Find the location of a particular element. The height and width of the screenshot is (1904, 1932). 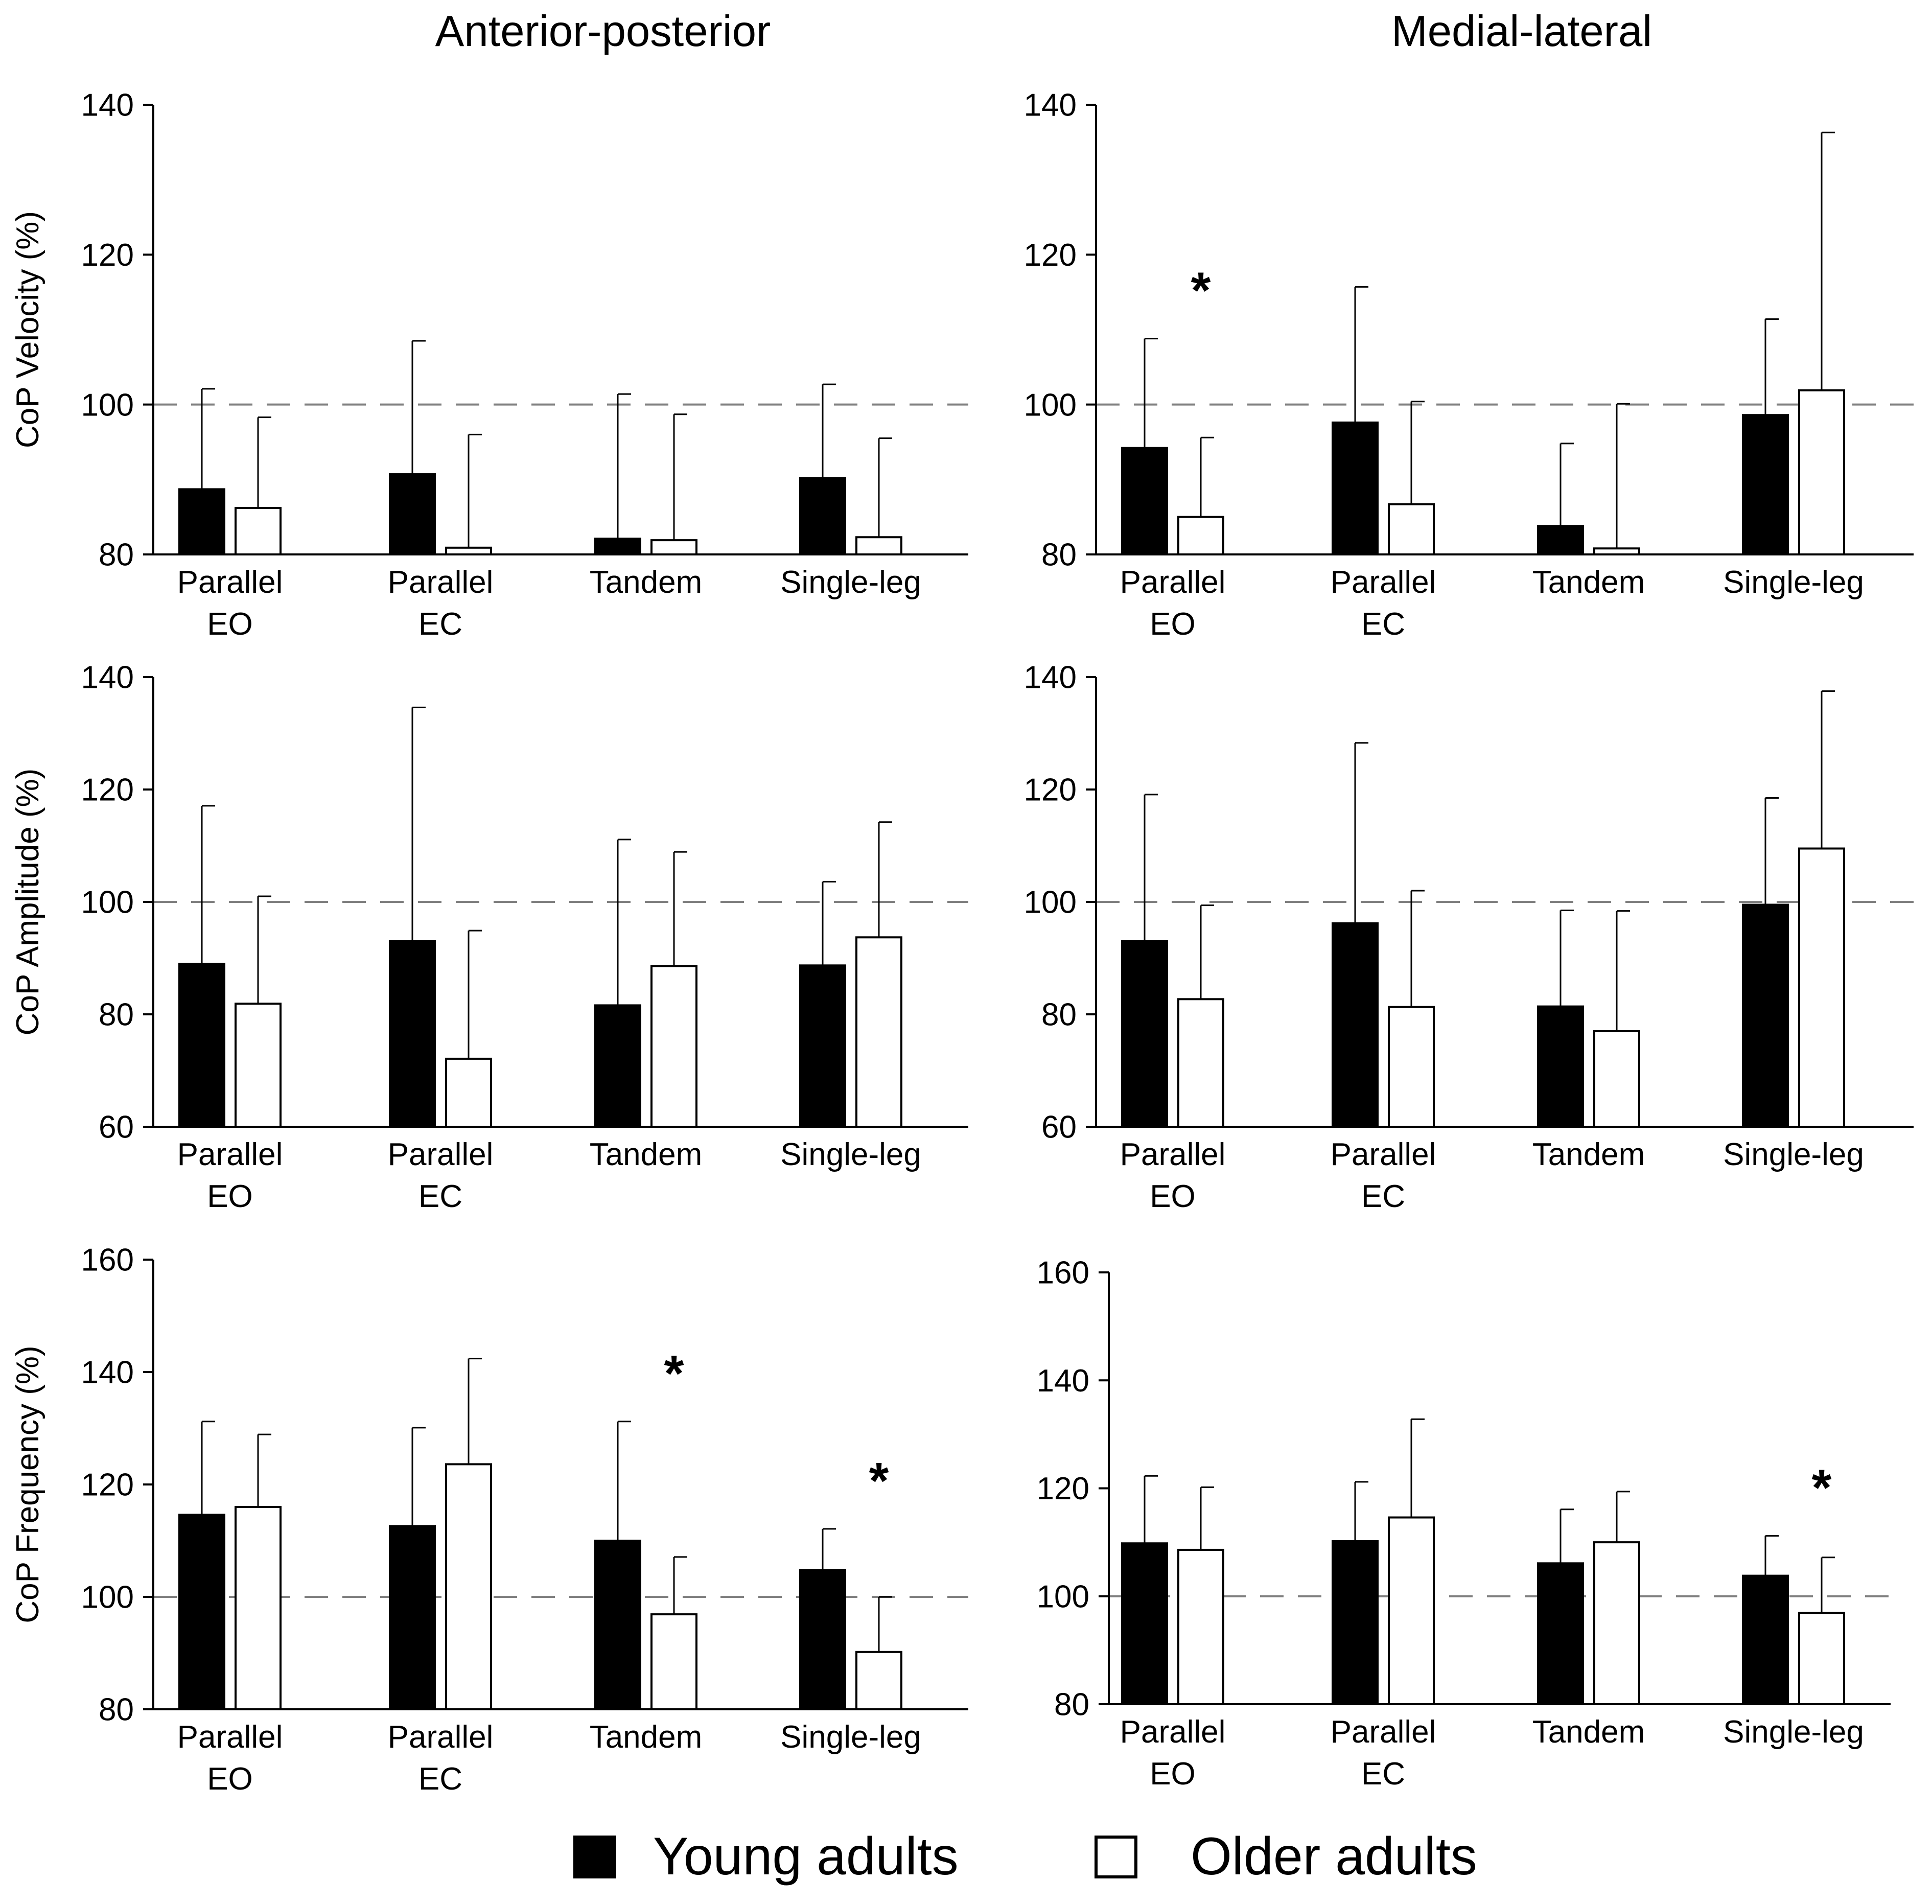

legend-swatch-young is located at coordinates (594, 1857).